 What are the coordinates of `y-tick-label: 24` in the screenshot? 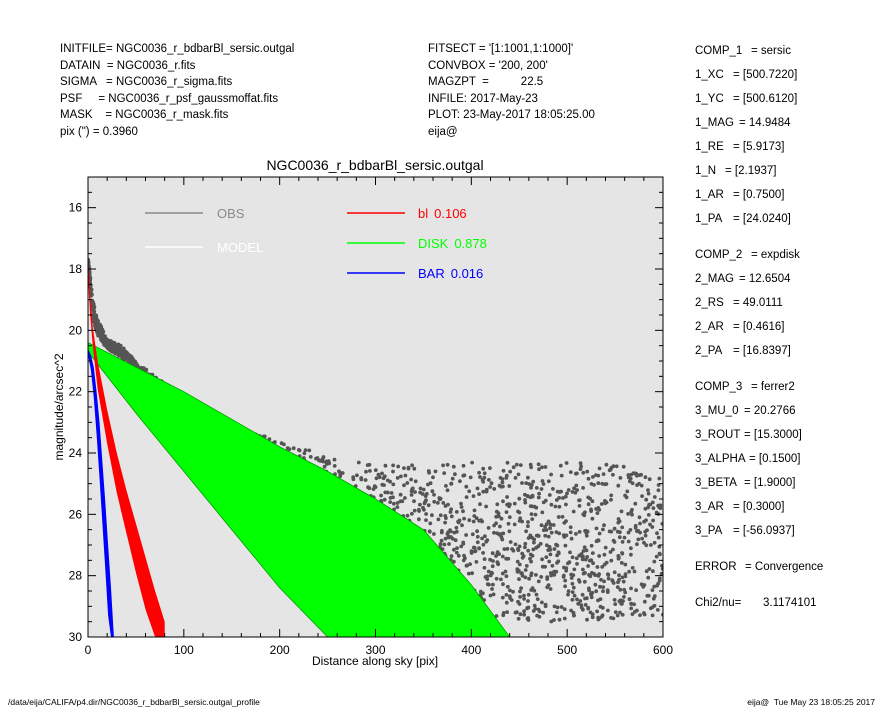 It's located at (76, 453).